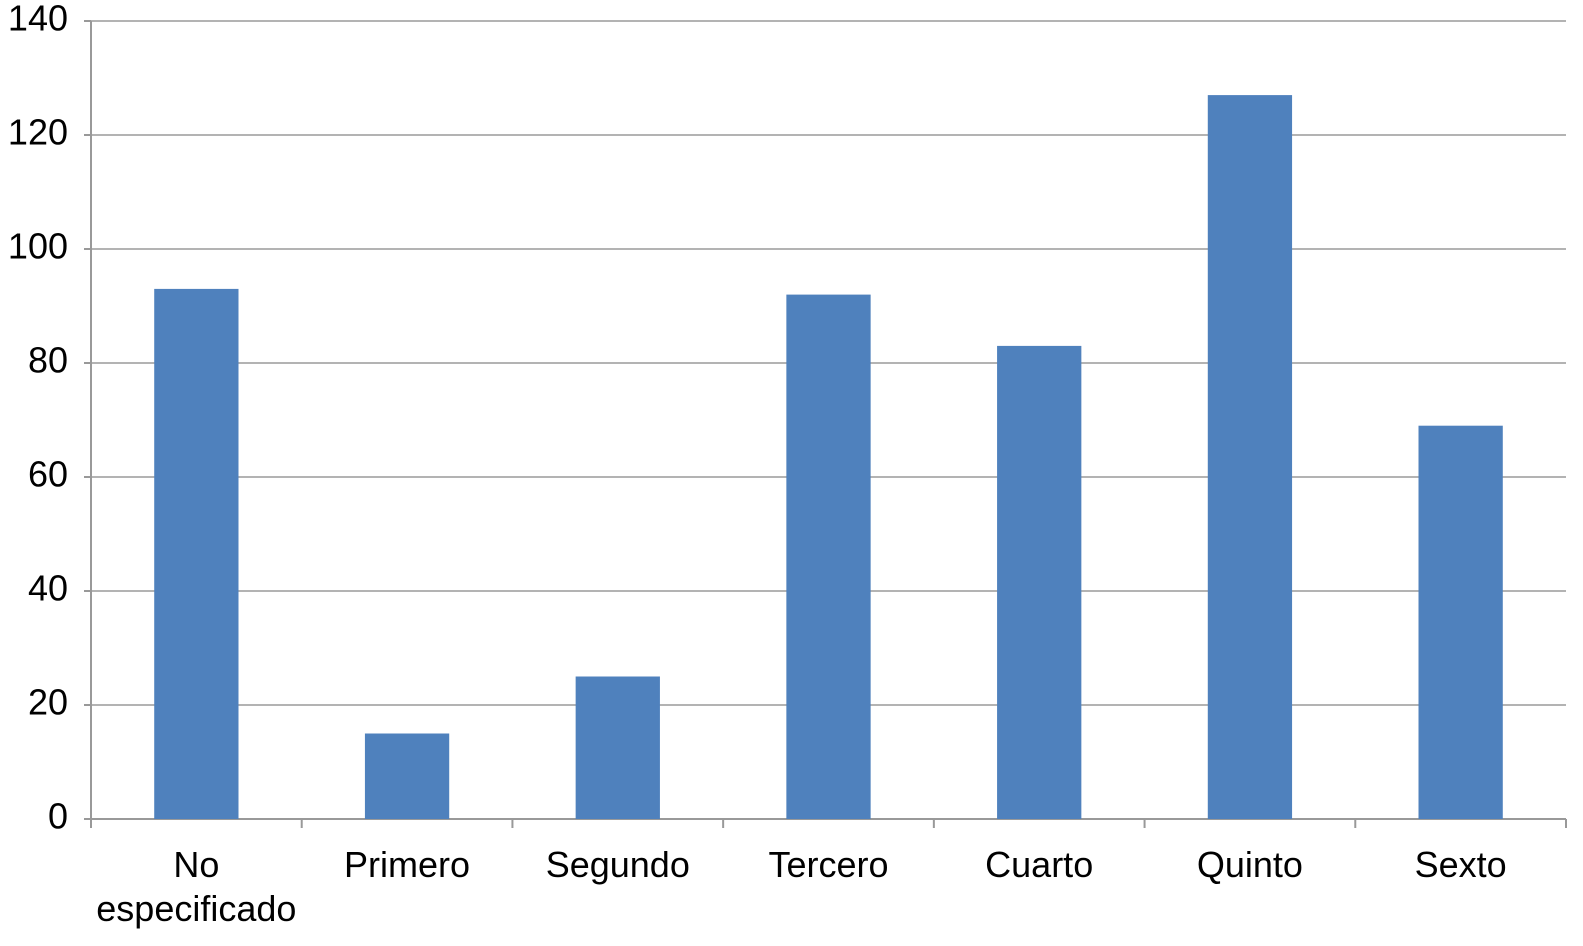 This screenshot has height=946, width=1583. What do you see at coordinates (617, 864) in the screenshot?
I see `x-tick-label: Segundo` at bounding box center [617, 864].